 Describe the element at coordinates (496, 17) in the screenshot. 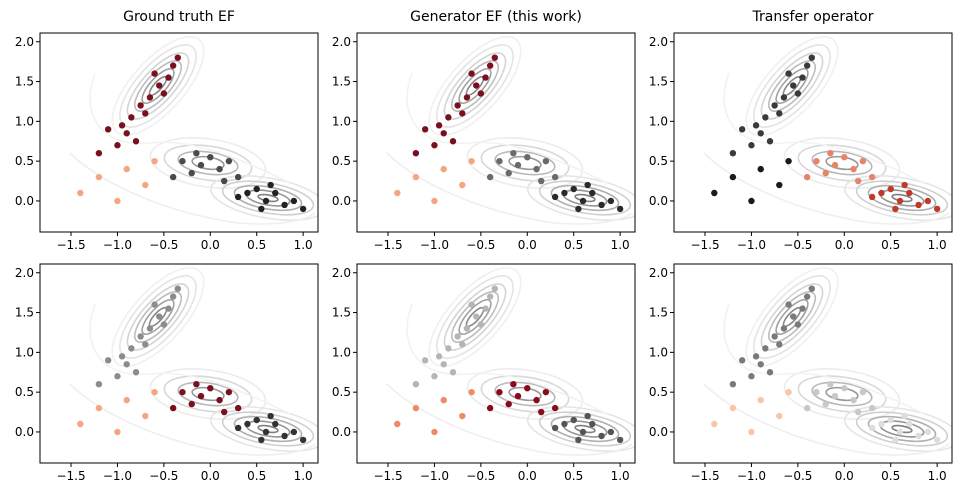

I see `panel-title: Generator EF (this work)` at that location.